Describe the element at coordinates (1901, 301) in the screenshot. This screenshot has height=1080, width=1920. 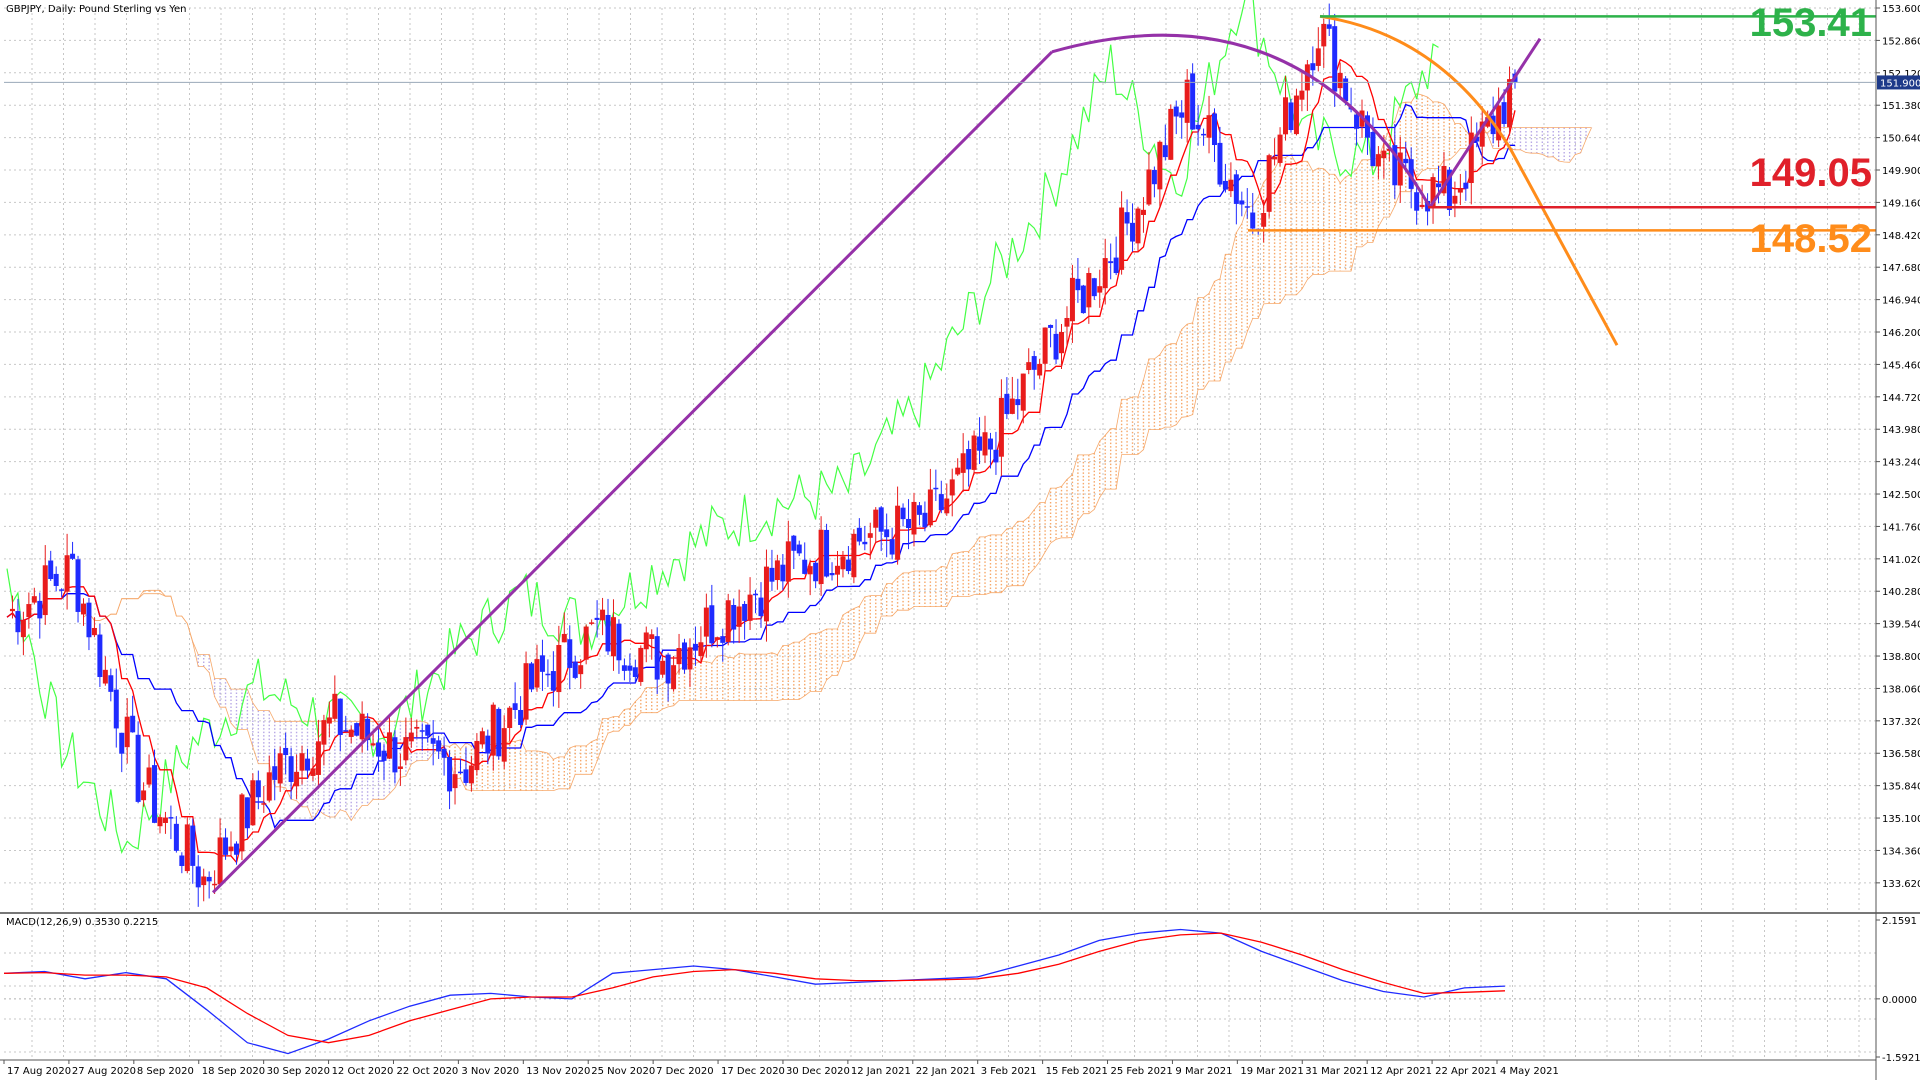
I see `price-tick-label: 146.940` at that location.